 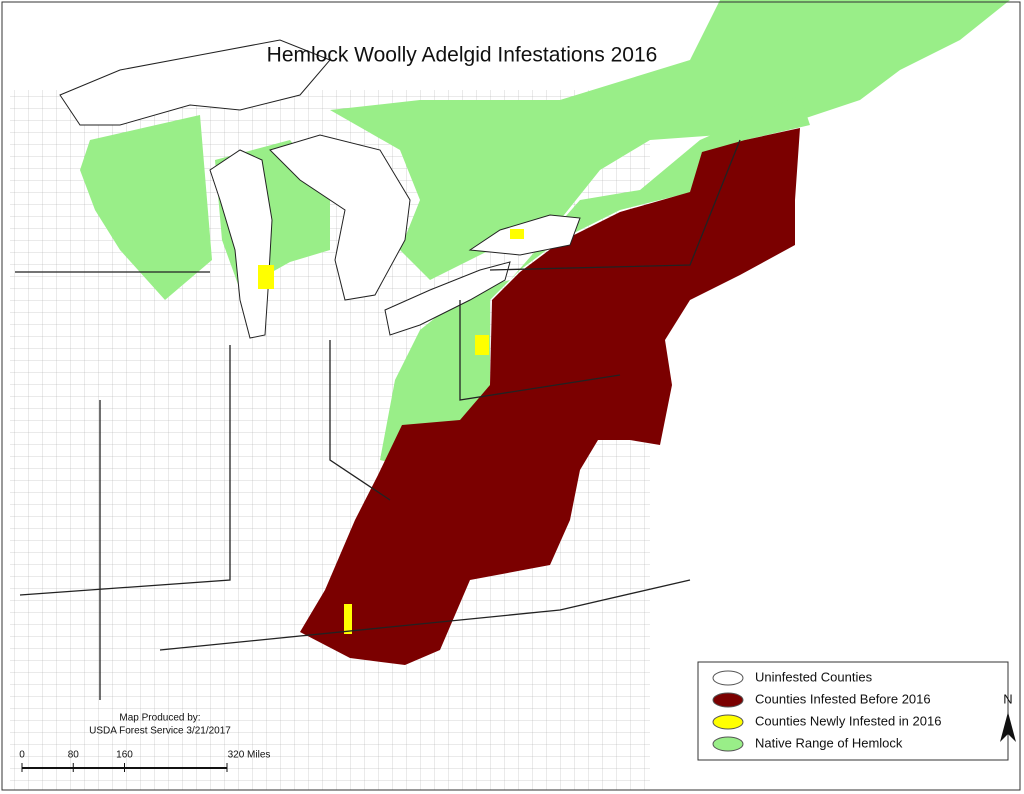 I want to click on lake-ontario, so click(x=524, y=235).